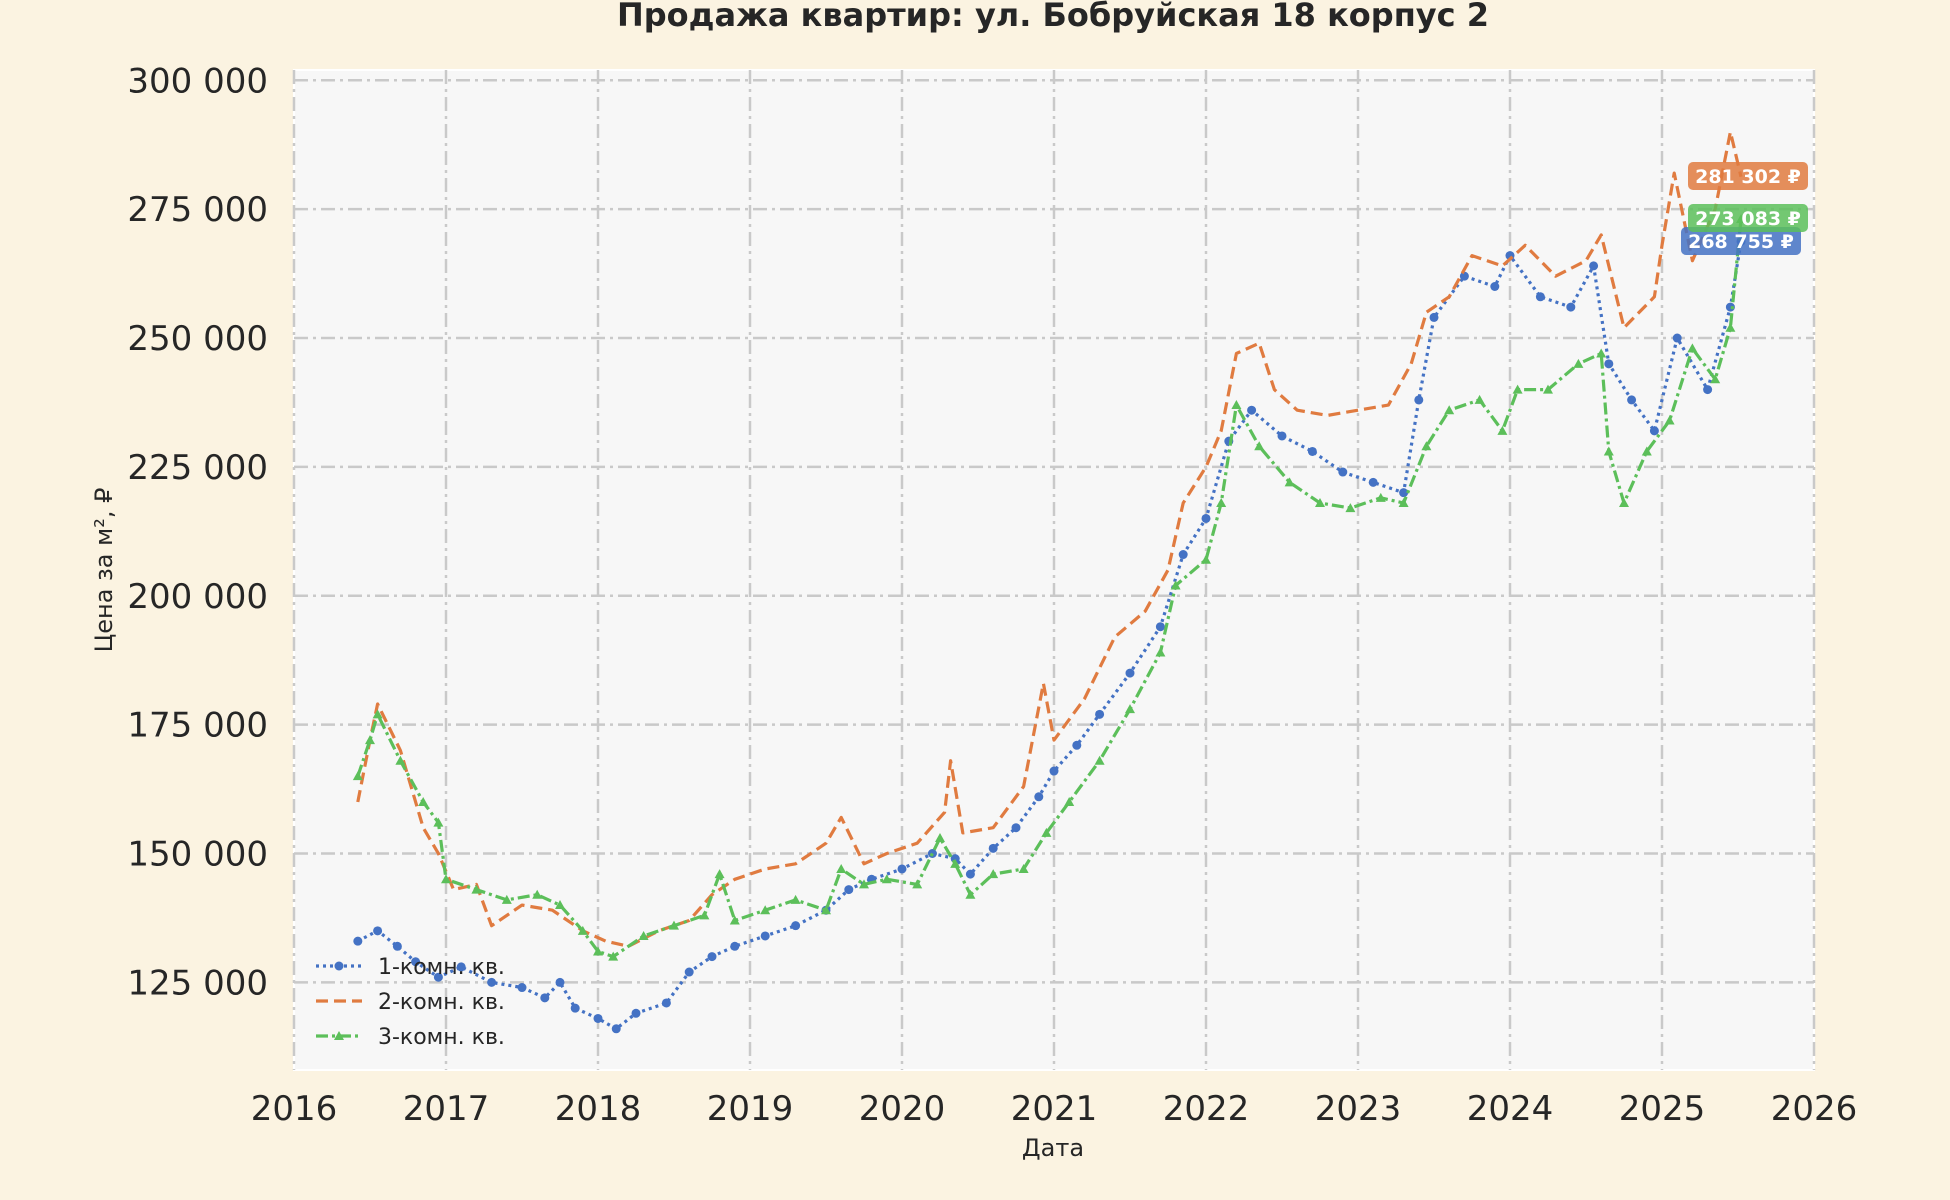  Describe the element at coordinates (1748, 218) in the screenshot. I see `last-value-badge: 273 083 ₽` at that location.